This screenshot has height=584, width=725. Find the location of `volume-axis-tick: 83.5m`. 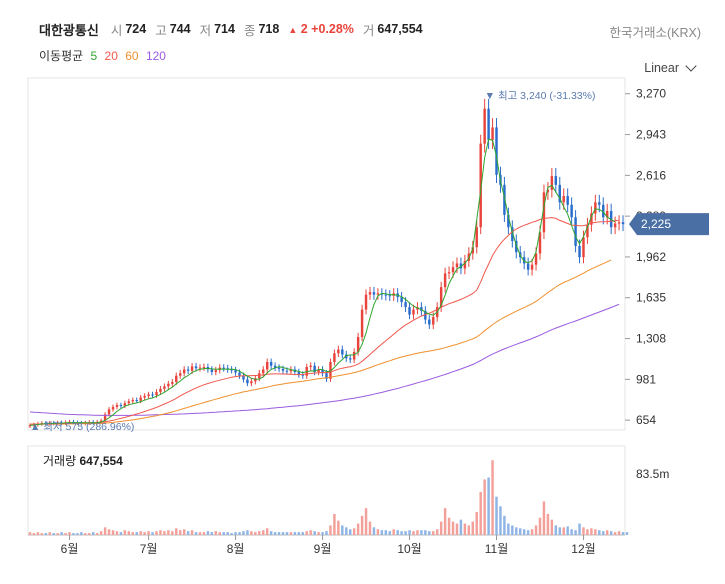

volume-axis-tick: 83.5m is located at coordinates (652, 474).